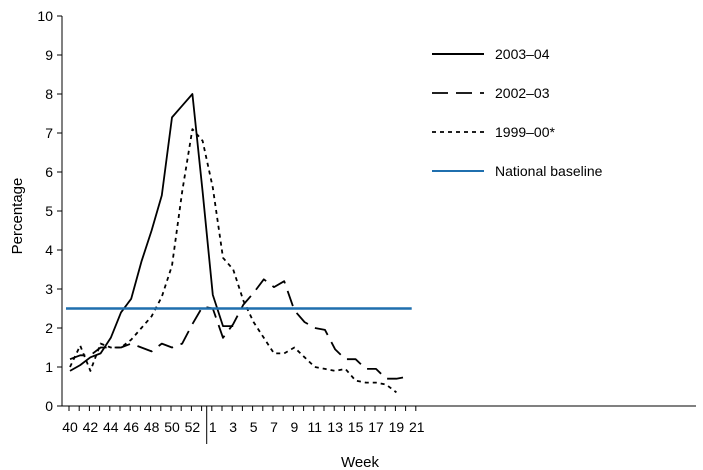  I want to click on x-tick-label: 13, so click(335, 427).